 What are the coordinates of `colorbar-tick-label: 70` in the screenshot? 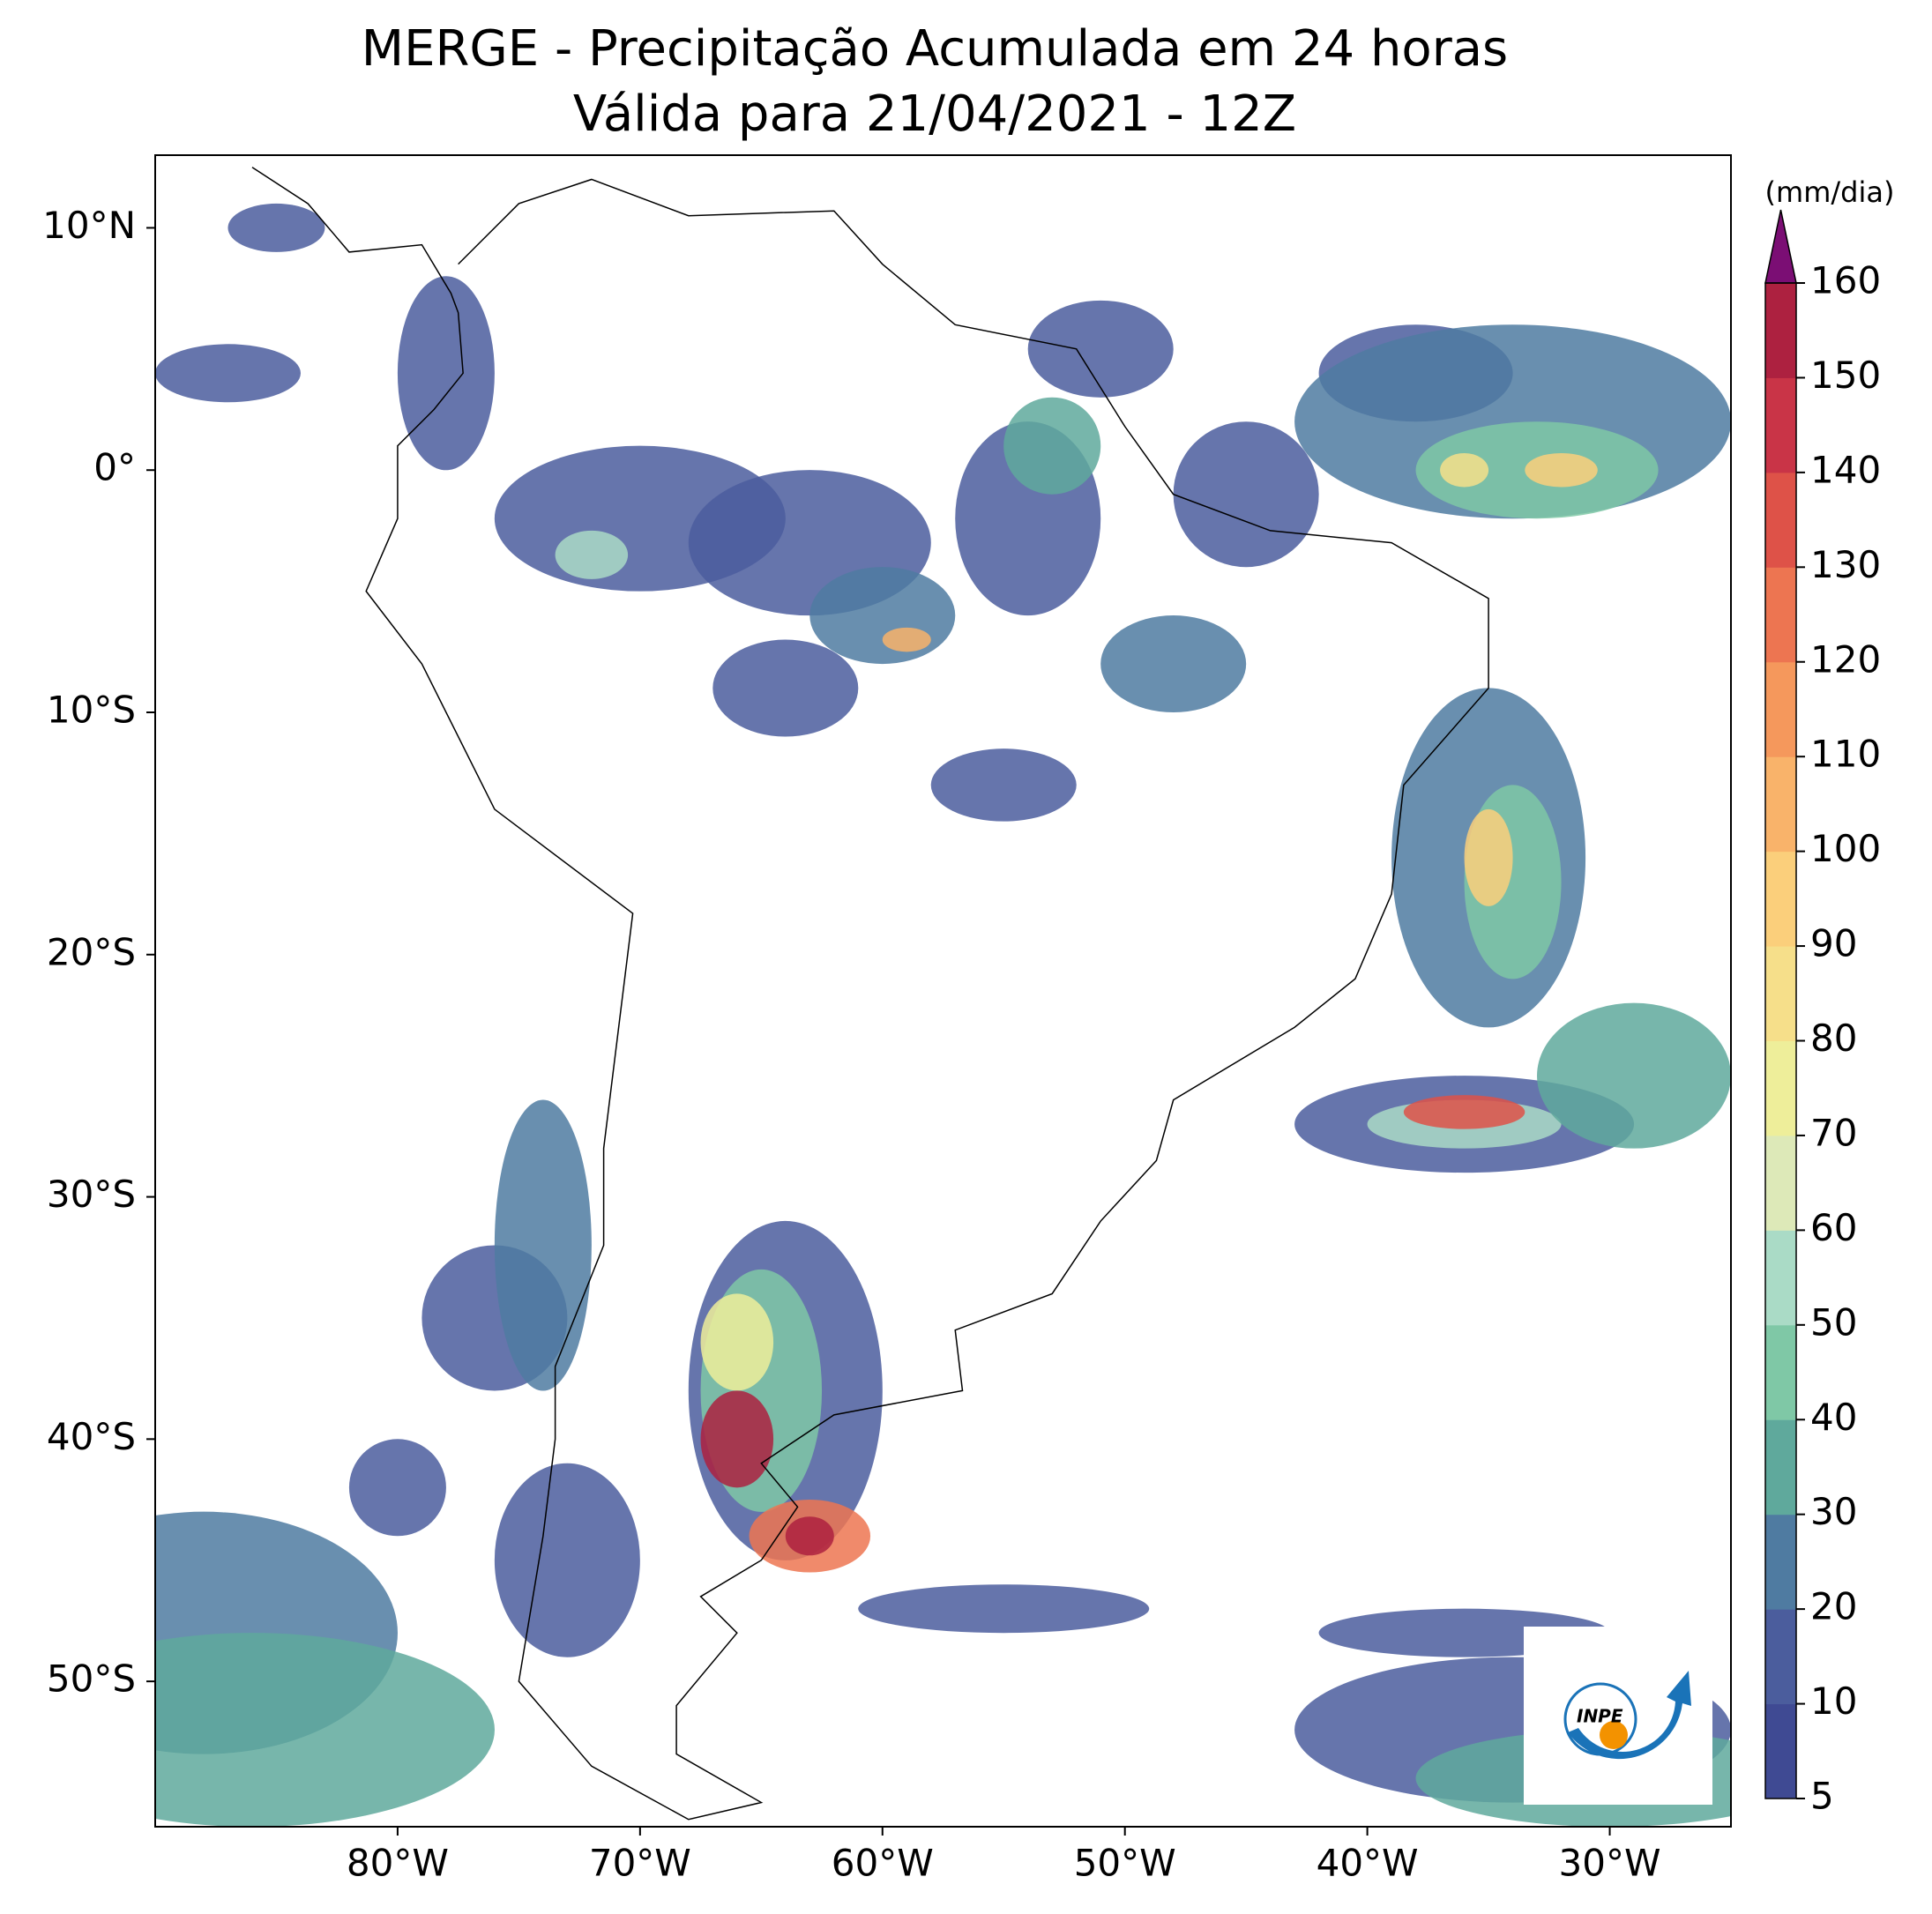 It's located at (1833, 1132).